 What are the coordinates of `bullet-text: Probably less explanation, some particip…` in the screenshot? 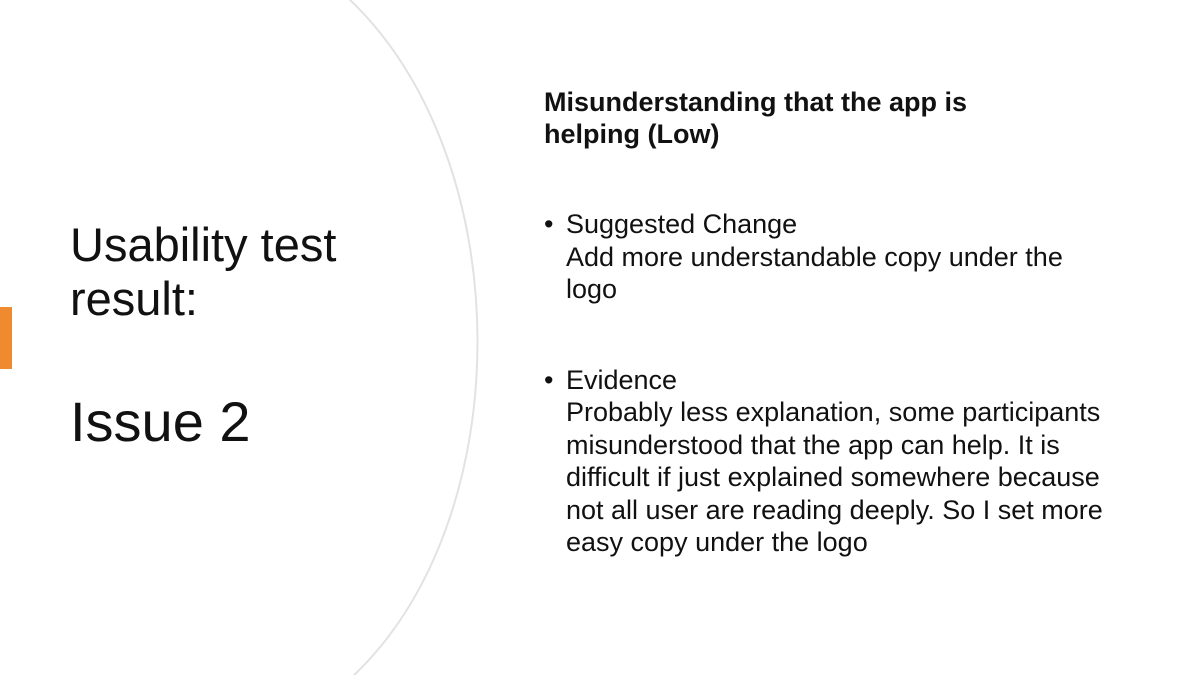 It's located at (834, 477).